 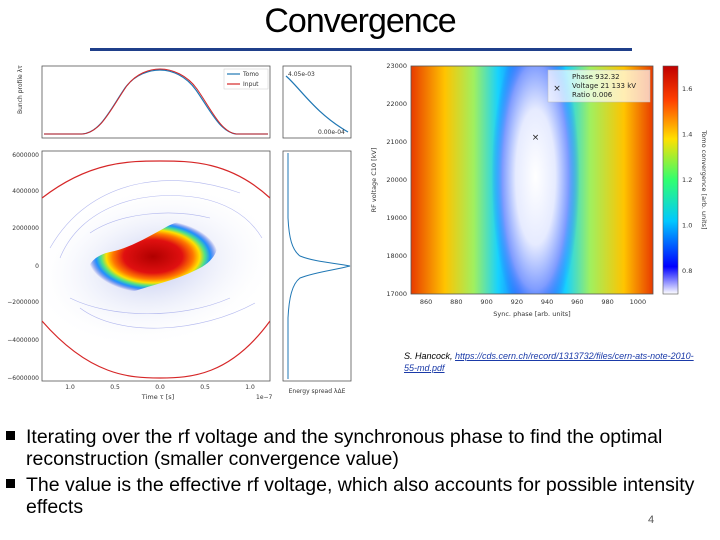 I want to click on slide-title: Convergence, so click(x=360, y=21).